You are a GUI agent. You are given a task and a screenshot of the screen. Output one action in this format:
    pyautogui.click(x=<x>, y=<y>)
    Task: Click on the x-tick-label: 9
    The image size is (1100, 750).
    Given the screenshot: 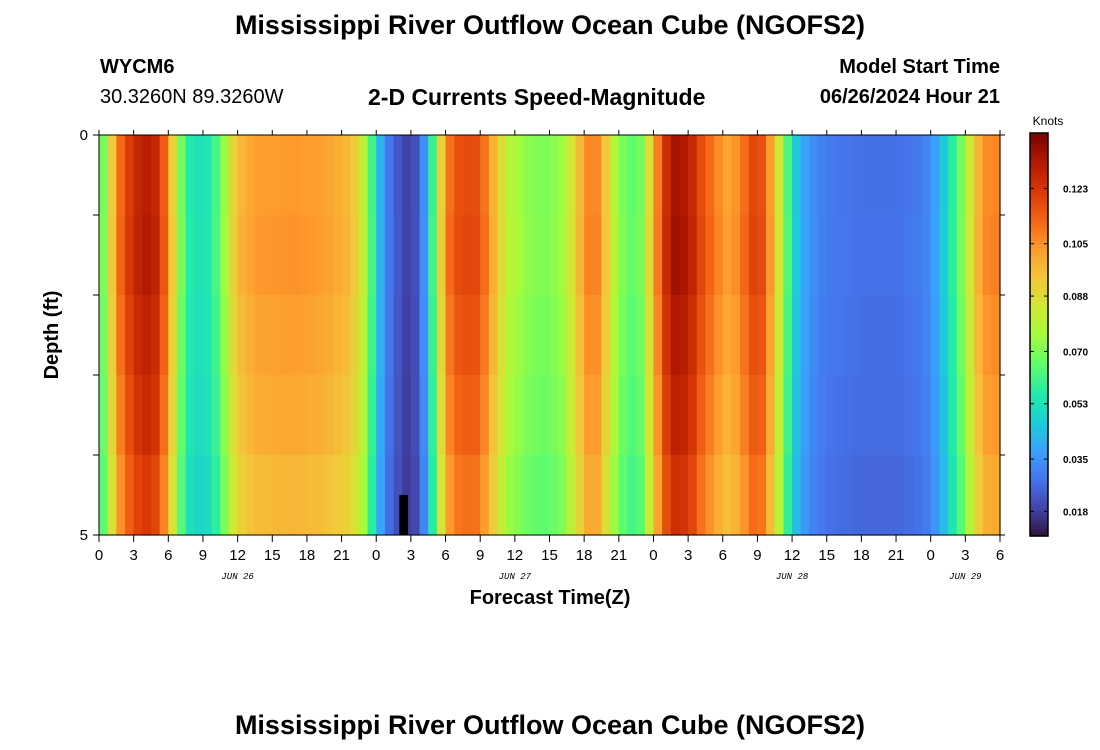 What is the action you would take?
    pyautogui.click(x=757, y=555)
    